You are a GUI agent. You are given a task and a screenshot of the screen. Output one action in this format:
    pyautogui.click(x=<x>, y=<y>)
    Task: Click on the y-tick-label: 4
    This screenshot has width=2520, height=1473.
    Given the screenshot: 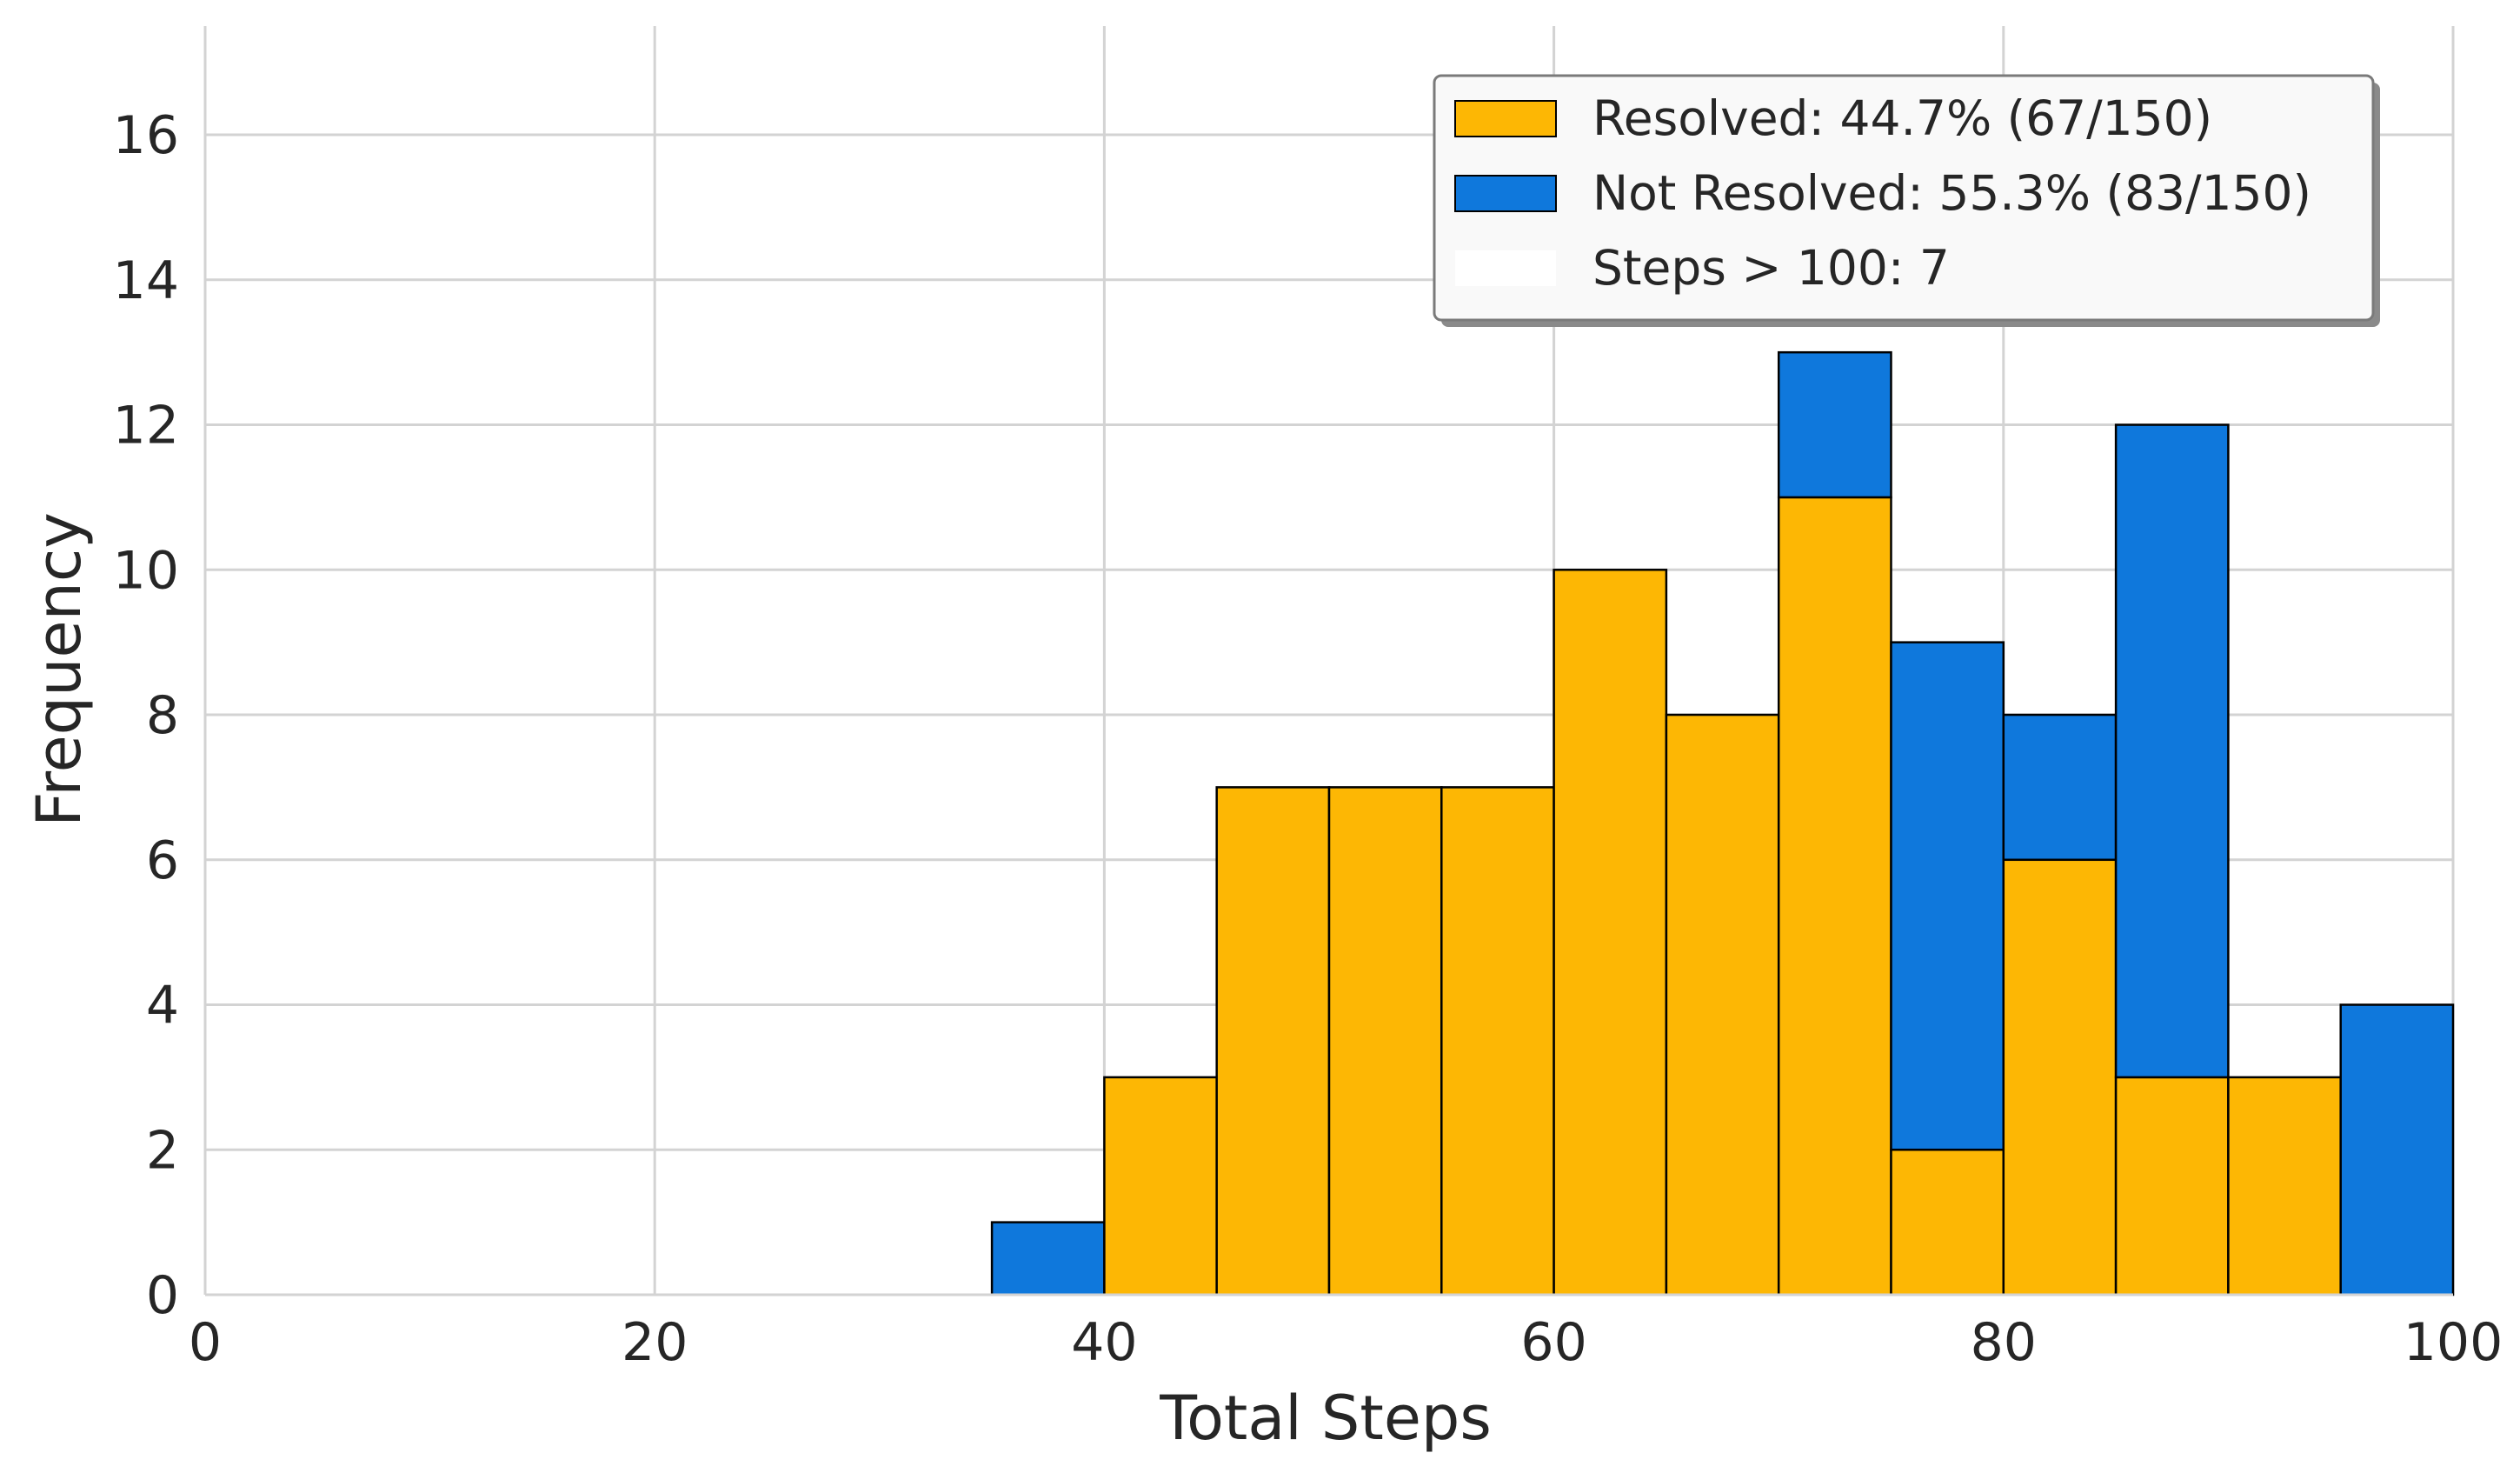 What is the action you would take?
    pyautogui.click(x=162, y=1006)
    